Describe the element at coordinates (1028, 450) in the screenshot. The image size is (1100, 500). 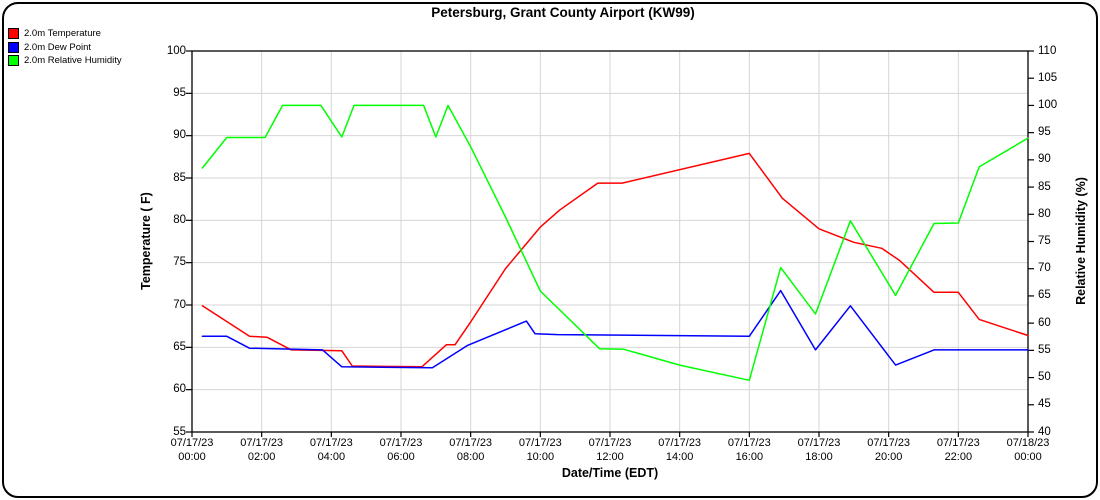
I see `x-tick-label: 07/18/23 00:00` at that location.